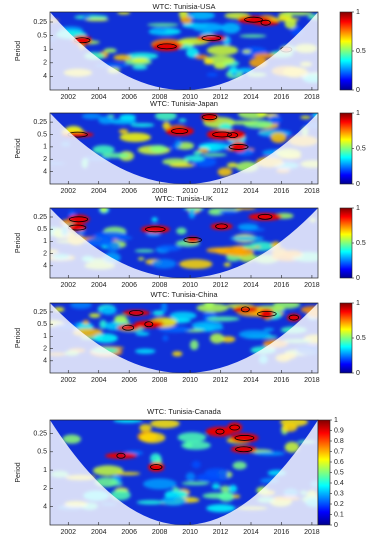  I want to click on colorbar-tick-label: 1, so click(358, 113).